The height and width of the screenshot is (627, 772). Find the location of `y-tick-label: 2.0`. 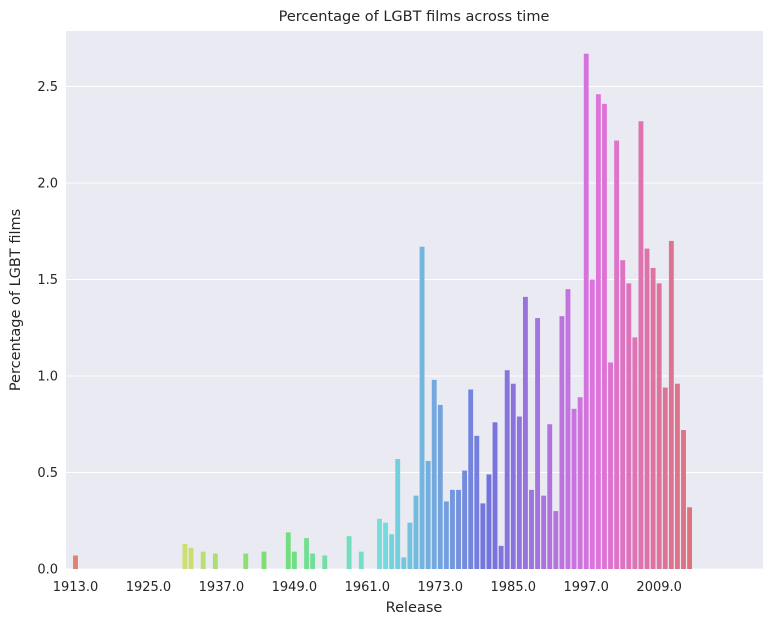

y-tick-label: 2.0 is located at coordinates (47, 184).